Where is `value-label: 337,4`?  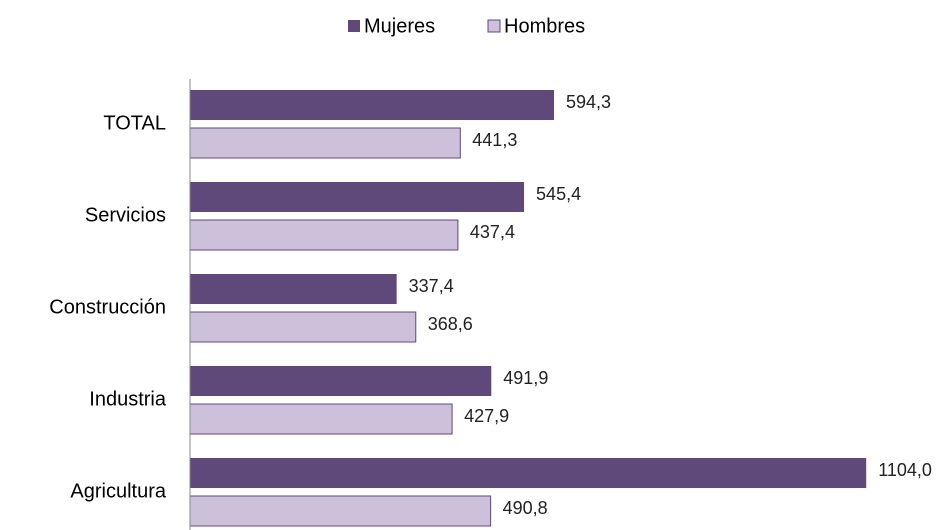 value-label: 337,4 is located at coordinates (431, 286).